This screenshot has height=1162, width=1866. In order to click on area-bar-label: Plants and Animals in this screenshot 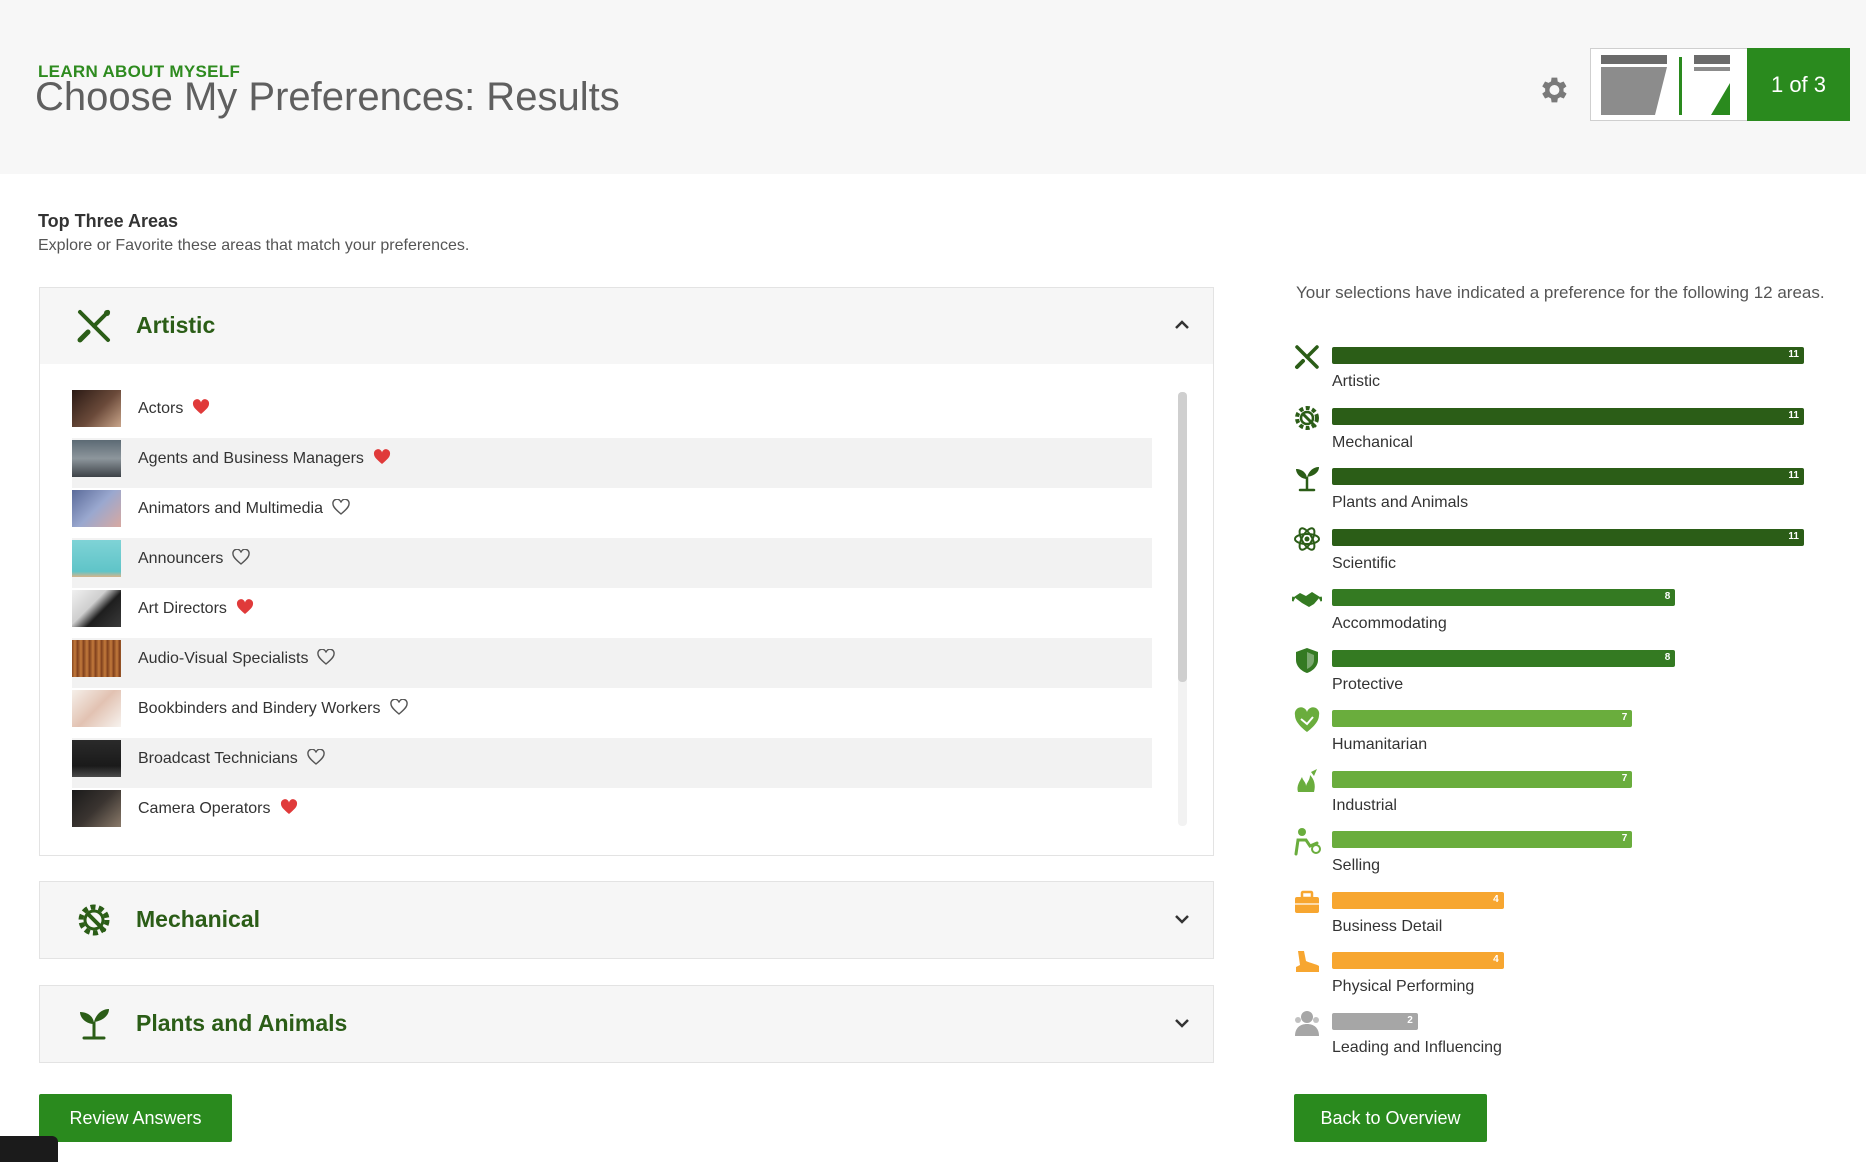, I will do `click(1400, 502)`.